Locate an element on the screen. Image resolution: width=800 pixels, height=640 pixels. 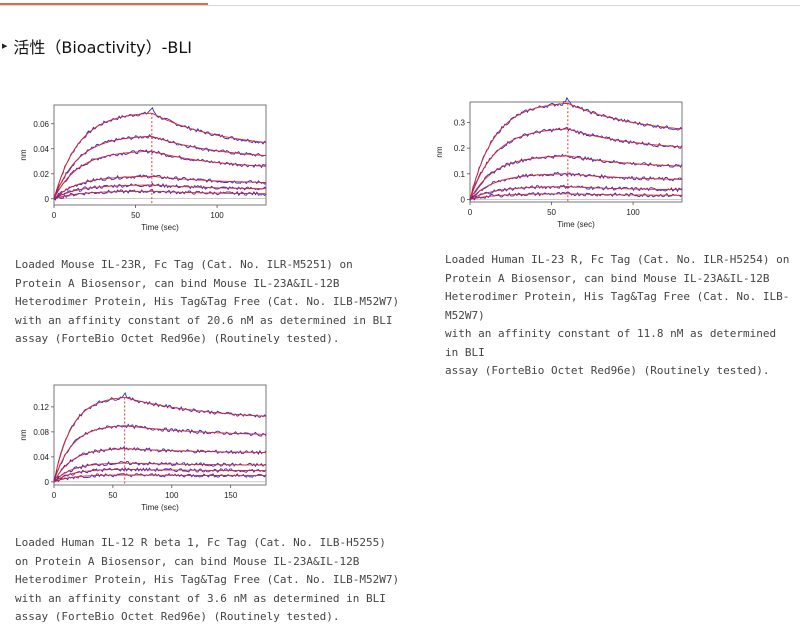
bli-chart-1-svg: 0 0.02 0.04 0.06 0 50 100 Time (sec) nm is located at coordinates (143, 168).